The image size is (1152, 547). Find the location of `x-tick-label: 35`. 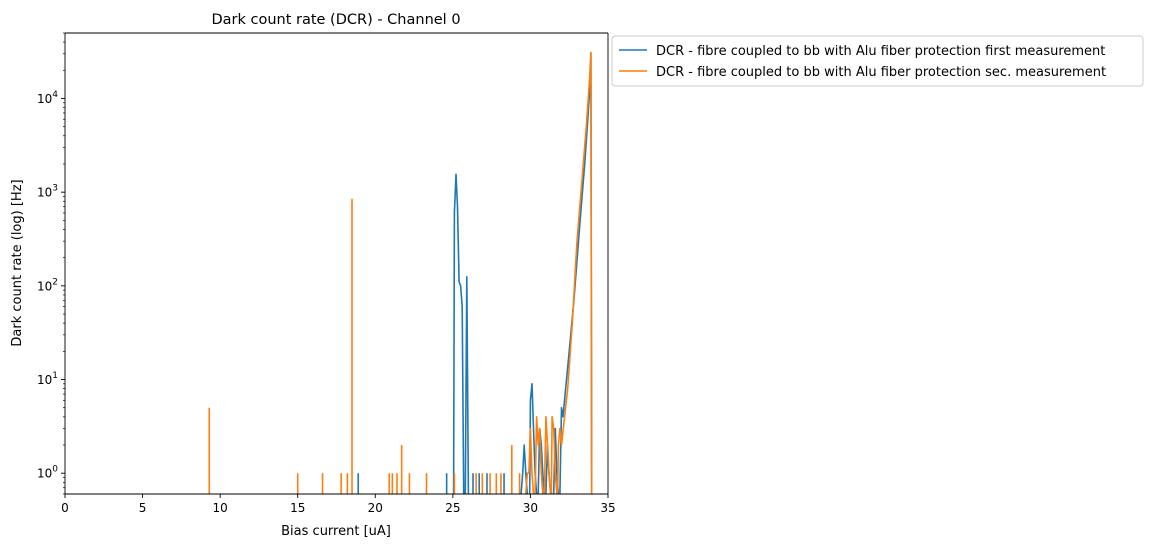

x-tick-label: 35 is located at coordinates (607, 508).